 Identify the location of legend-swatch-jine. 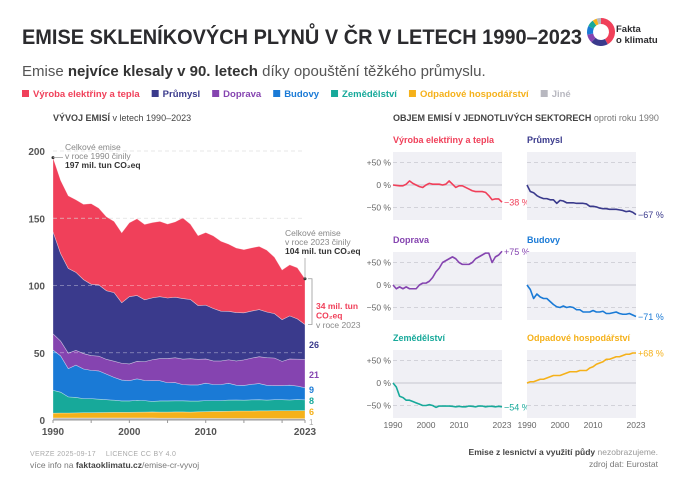
(544, 93).